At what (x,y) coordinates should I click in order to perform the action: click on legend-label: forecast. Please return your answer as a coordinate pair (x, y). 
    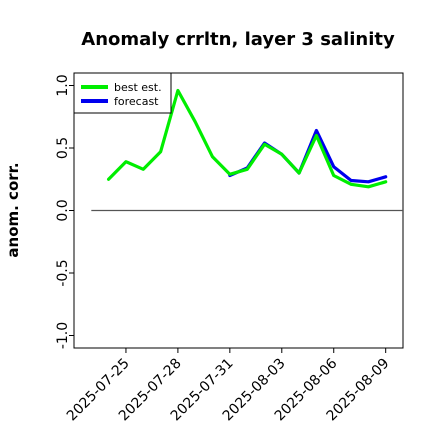
    Looking at the image, I should click on (136, 101).